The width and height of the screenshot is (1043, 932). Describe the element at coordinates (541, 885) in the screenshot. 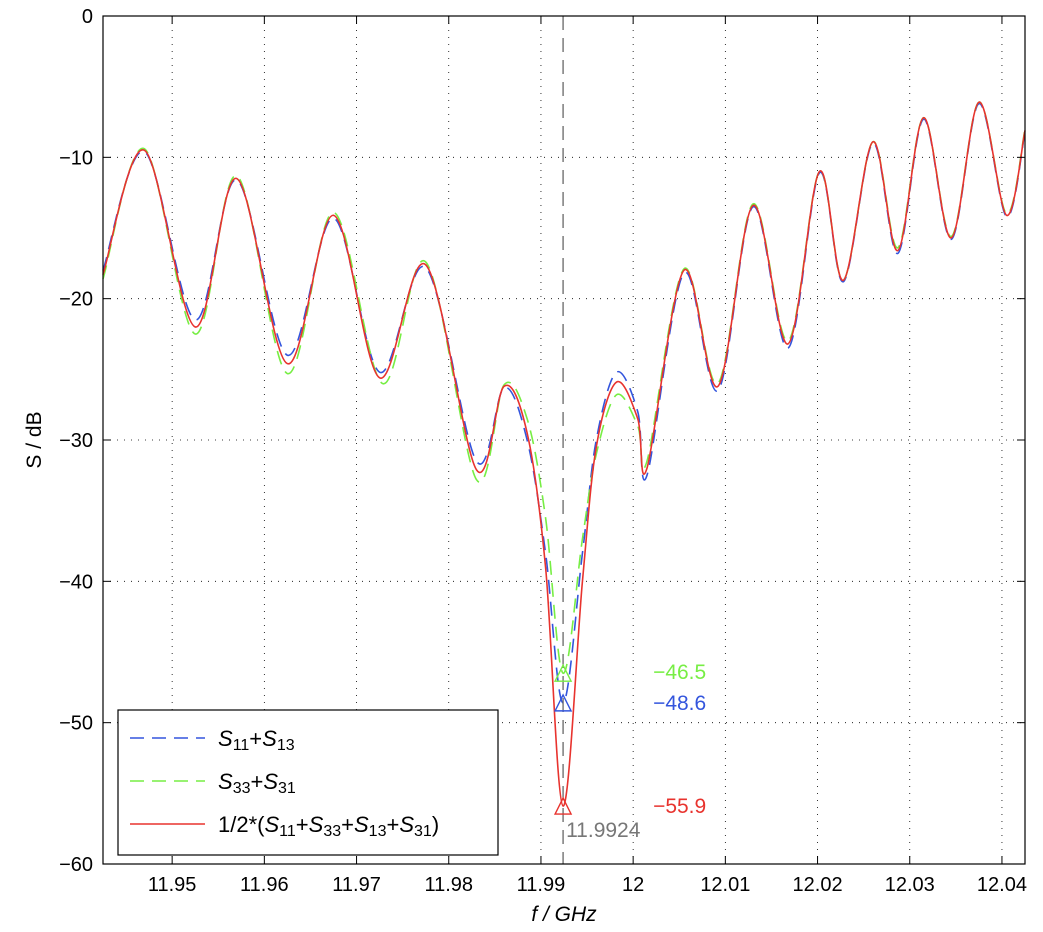

I see `x-tick-label: 11.99` at that location.